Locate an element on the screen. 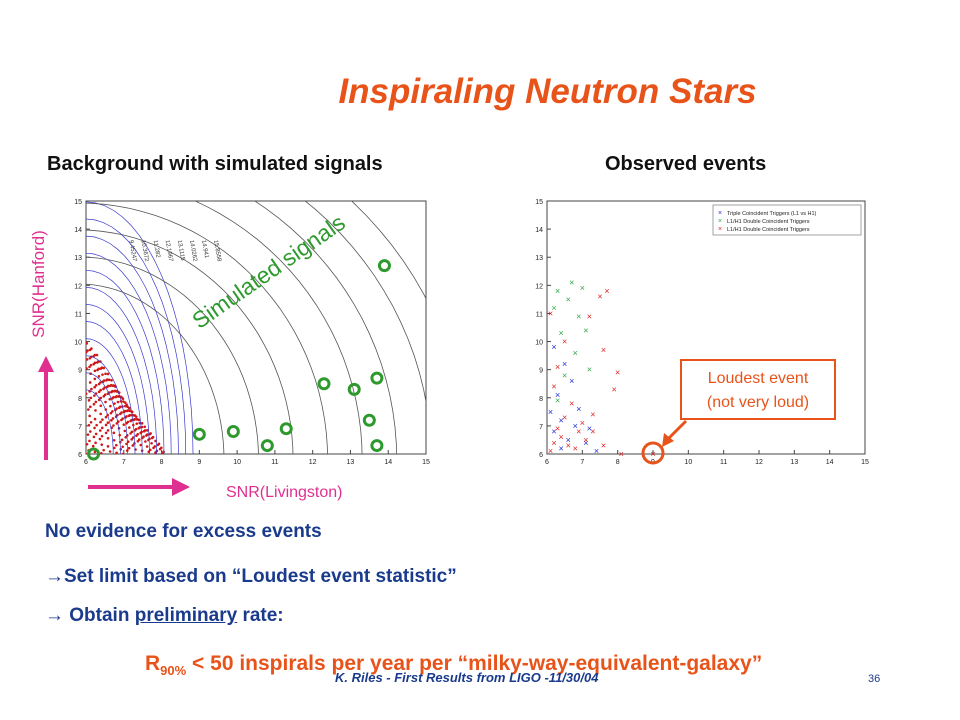 This screenshot has width=960, height=720. loudest-line1: Loudest event is located at coordinates (758, 378).